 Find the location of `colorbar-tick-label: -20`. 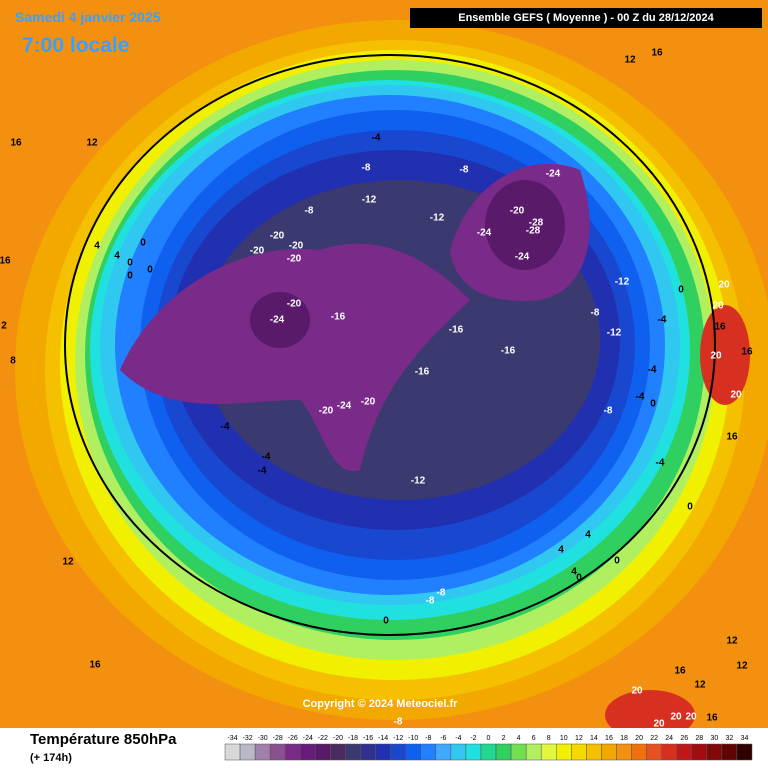

colorbar-tick-label: -20 is located at coordinates (338, 738).